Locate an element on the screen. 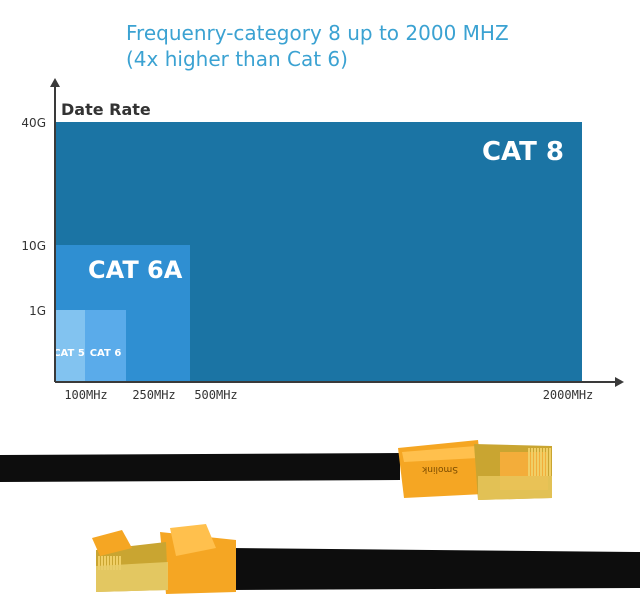 This screenshot has height=601, width=640. flat-cable-lower is located at coordinates (435, 569).